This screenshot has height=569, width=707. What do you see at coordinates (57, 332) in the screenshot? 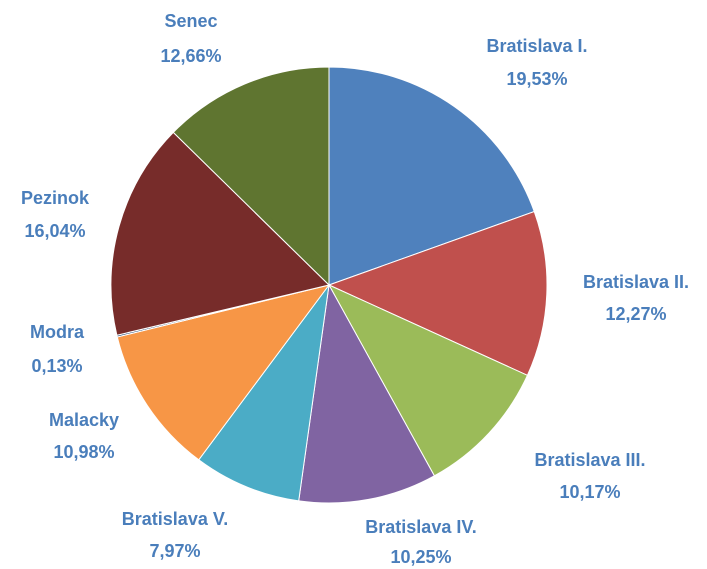
I see `slice-label: Modra` at bounding box center [57, 332].